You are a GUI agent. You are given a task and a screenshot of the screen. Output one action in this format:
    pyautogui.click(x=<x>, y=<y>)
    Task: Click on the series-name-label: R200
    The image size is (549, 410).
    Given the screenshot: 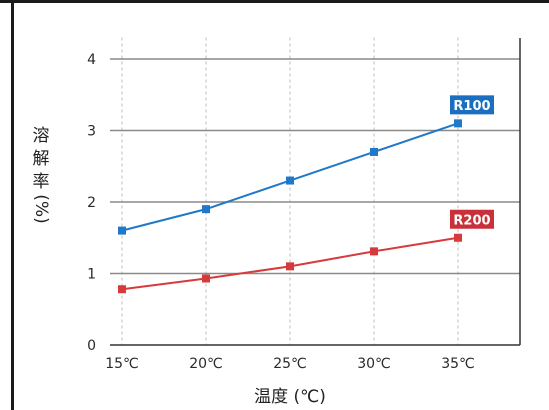 What is the action you would take?
    pyautogui.click(x=471, y=220)
    